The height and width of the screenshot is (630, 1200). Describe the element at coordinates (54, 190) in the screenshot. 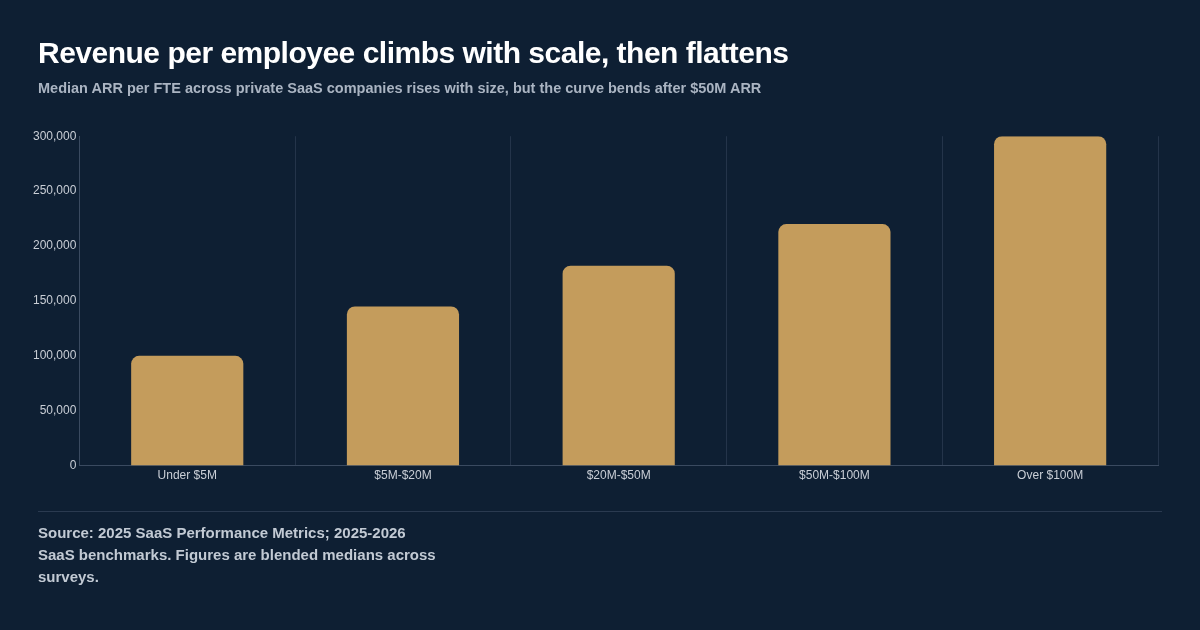

I see `y-tick-label: 250,000` at that location.